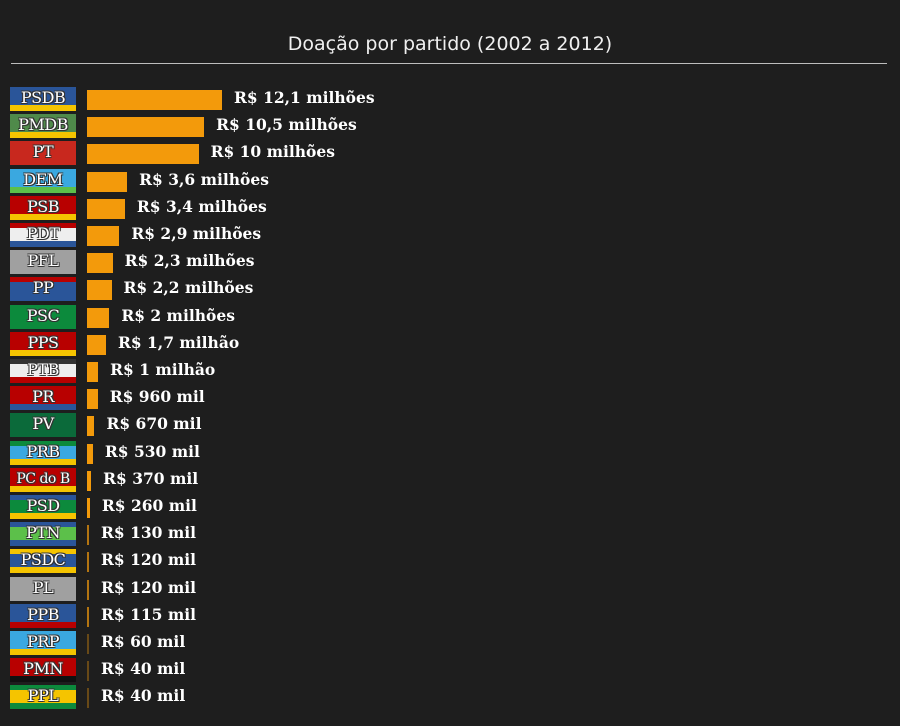 This screenshot has height=726, width=900. I want to click on party-badge: PSC, so click(43, 316).